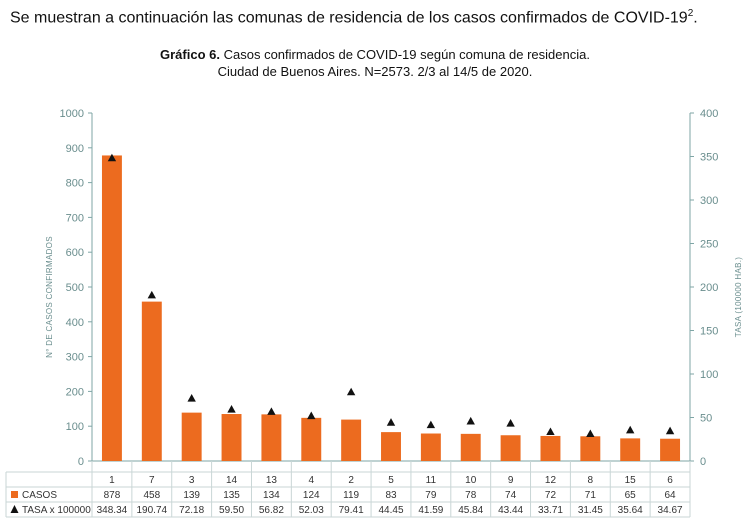 This screenshot has width=750, height=520. Describe the element at coordinates (431, 480) in the screenshot. I see `category-label: 11` at that location.